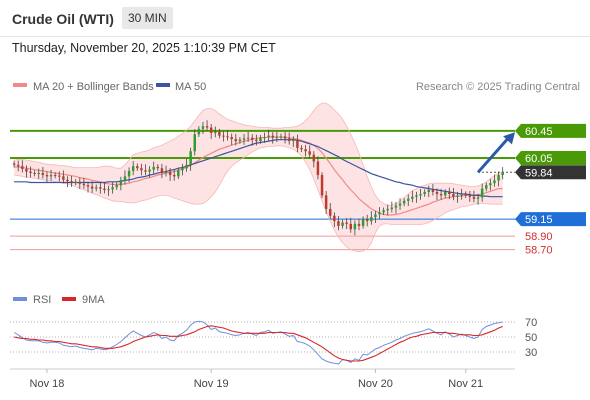 The height and width of the screenshot is (400, 590). I want to click on ma20-legend-swatch, so click(20, 85).